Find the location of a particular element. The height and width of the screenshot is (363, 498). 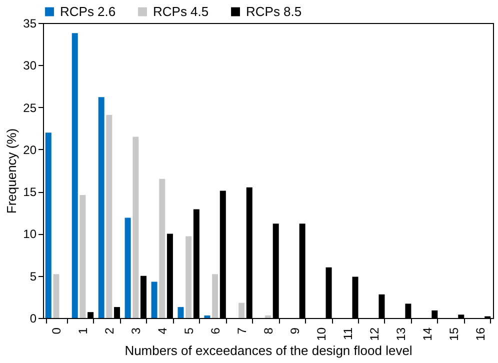

x-tick-label: 0 is located at coordinates (57, 330).